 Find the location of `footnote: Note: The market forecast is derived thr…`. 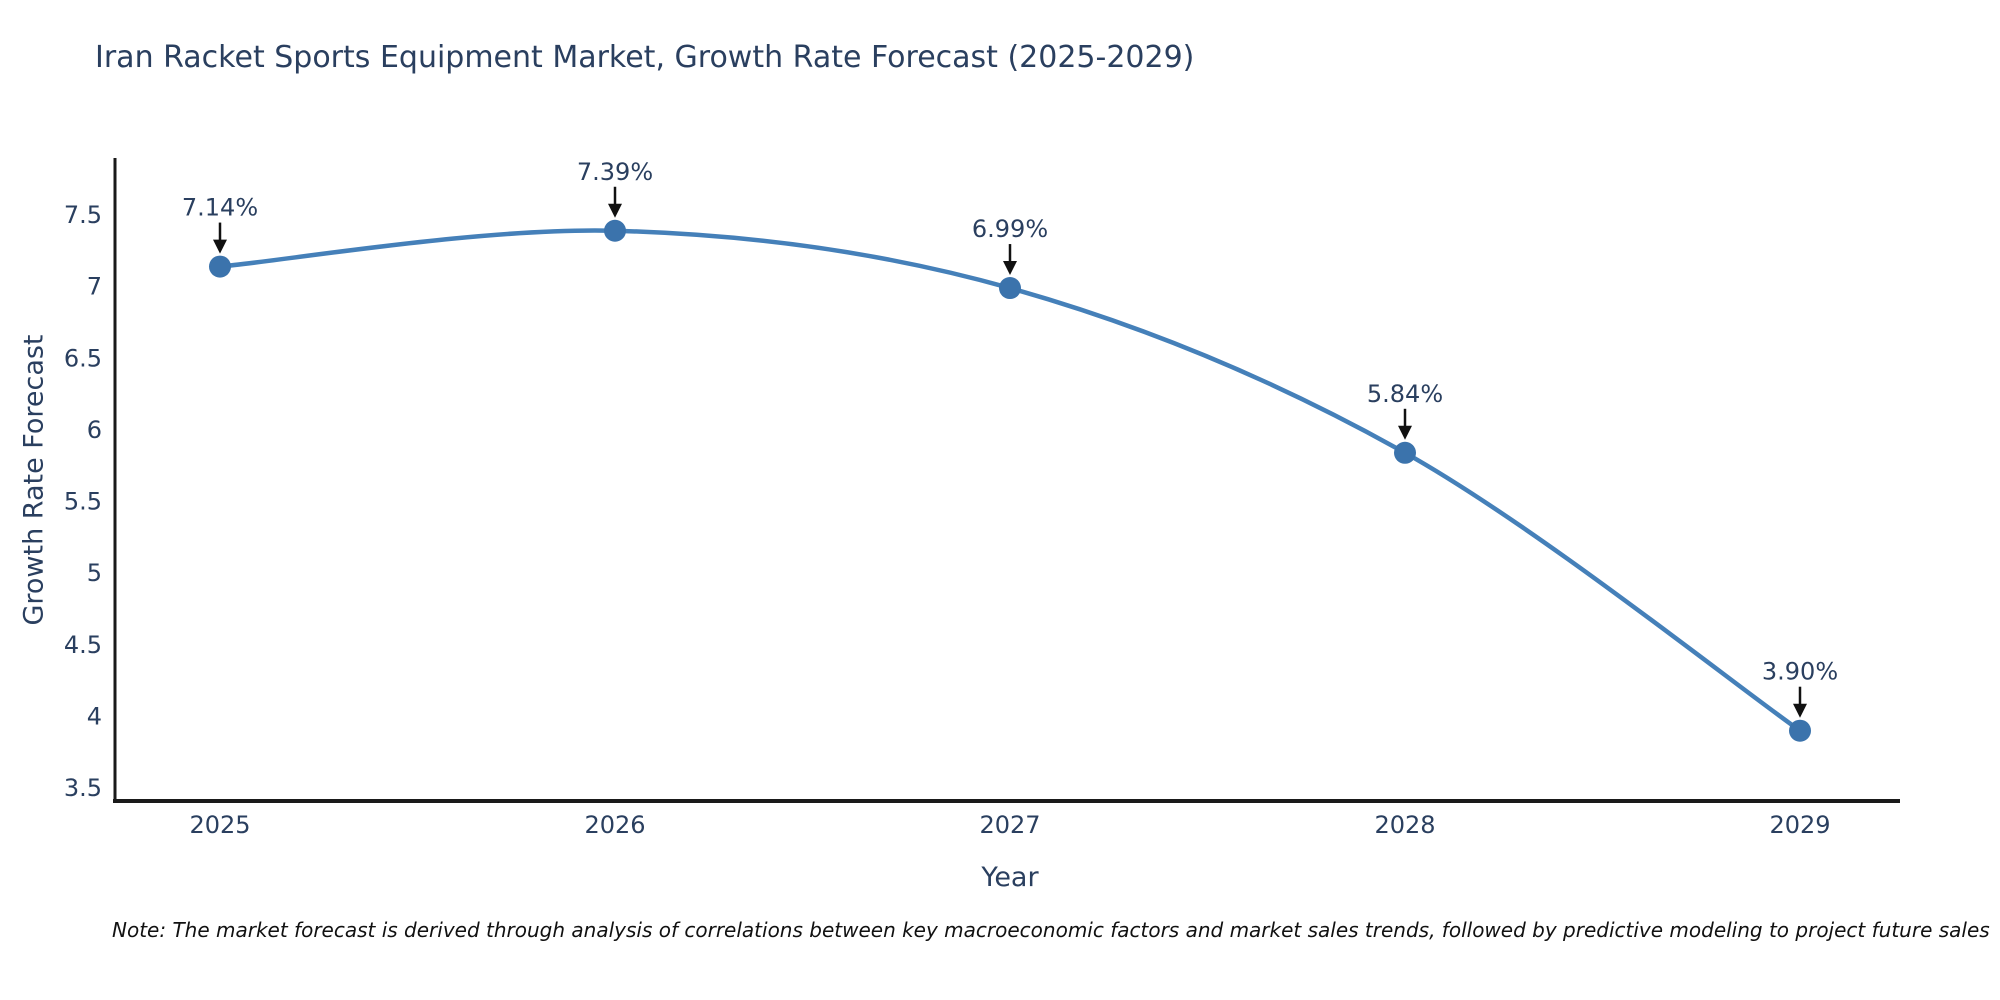

footnote: Note: The market forecast is derived thr… is located at coordinates (1051, 930).